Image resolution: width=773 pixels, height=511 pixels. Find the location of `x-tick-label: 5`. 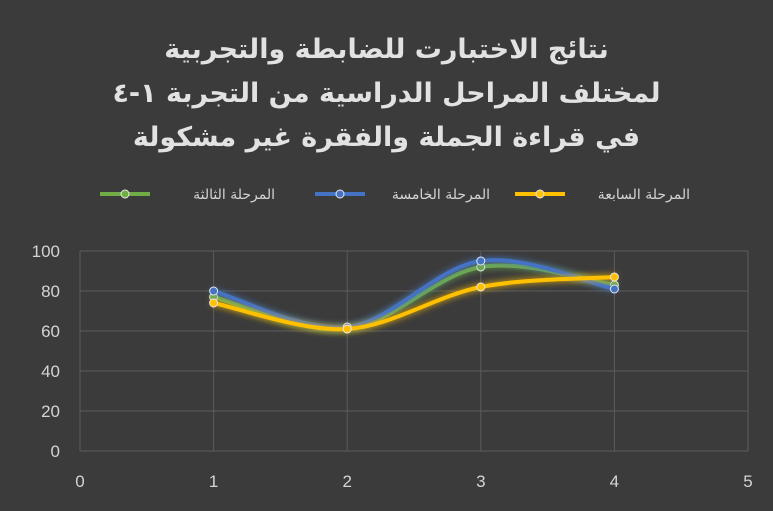

x-tick-label: 5 is located at coordinates (747, 481).